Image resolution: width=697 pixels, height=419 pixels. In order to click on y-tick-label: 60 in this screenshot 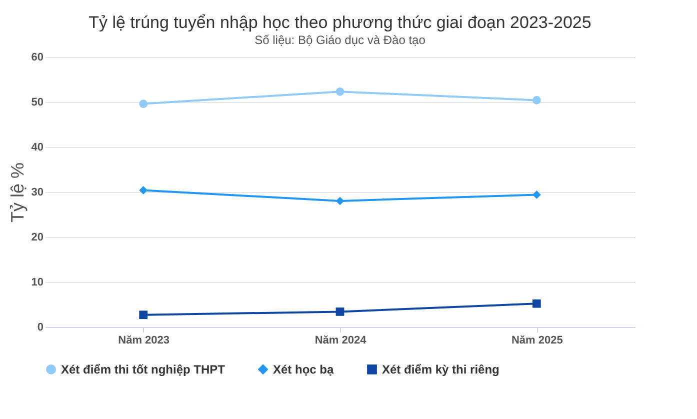, I will do `click(37, 58)`.